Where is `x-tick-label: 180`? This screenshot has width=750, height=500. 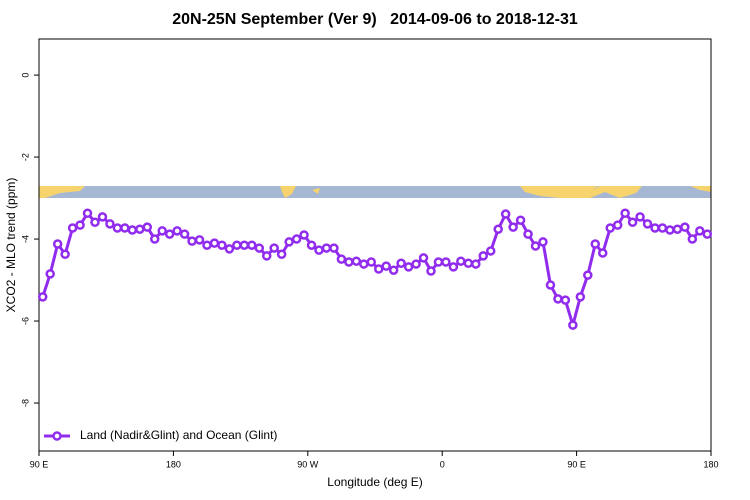 x-tick-label: 180 is located at coordinates (710, 464).